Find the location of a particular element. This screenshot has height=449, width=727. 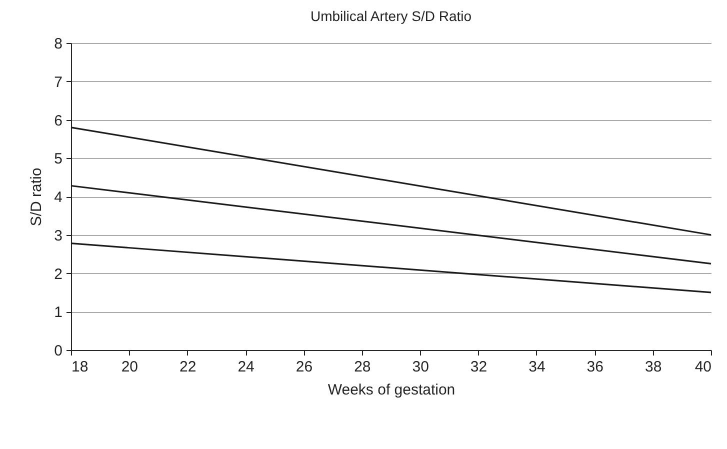

x-tick-label: 38 is located at coordinates (653, 367).